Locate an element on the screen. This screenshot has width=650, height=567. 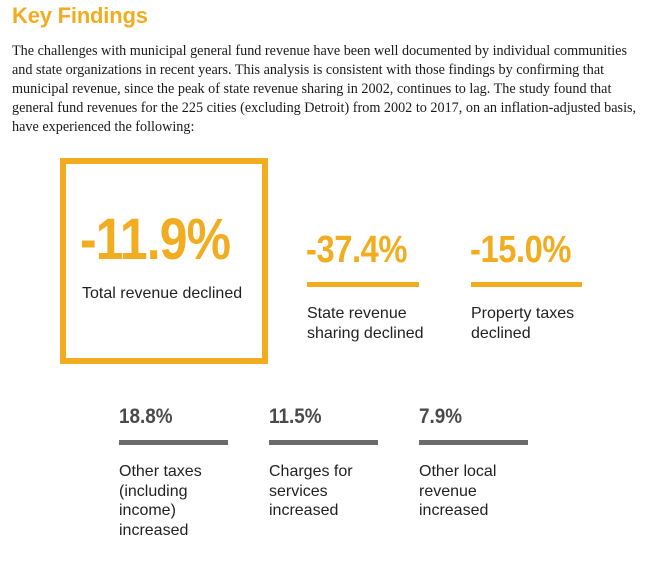
other-local-revenue-label: Other local revenue increased is located at coordinates (458, 491).